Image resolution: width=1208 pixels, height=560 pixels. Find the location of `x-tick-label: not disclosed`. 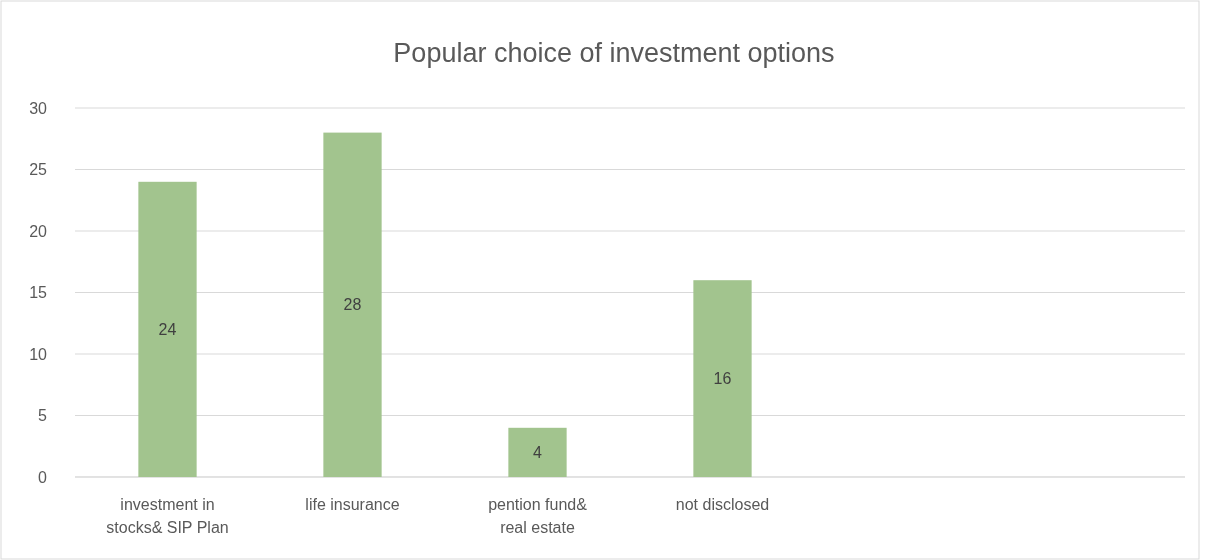

x-tick-label: not disclosed is located at coordinates (722, 504).